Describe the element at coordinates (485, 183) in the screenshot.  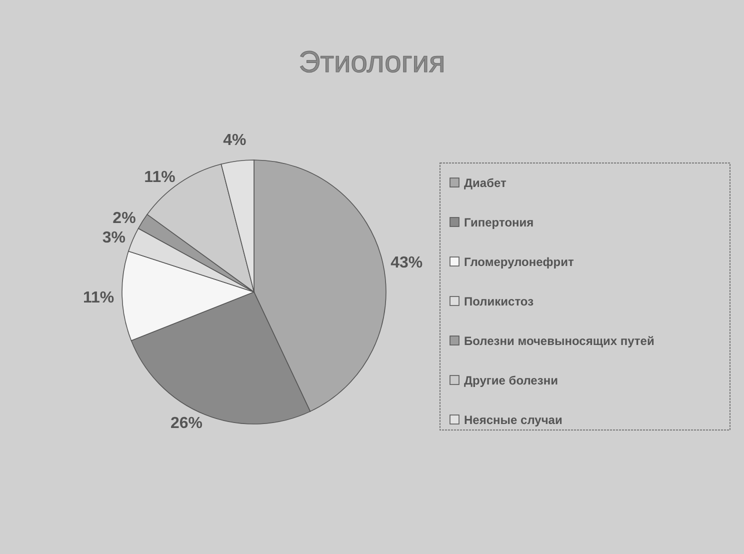
I see `legend-label: Диабет` at that location.